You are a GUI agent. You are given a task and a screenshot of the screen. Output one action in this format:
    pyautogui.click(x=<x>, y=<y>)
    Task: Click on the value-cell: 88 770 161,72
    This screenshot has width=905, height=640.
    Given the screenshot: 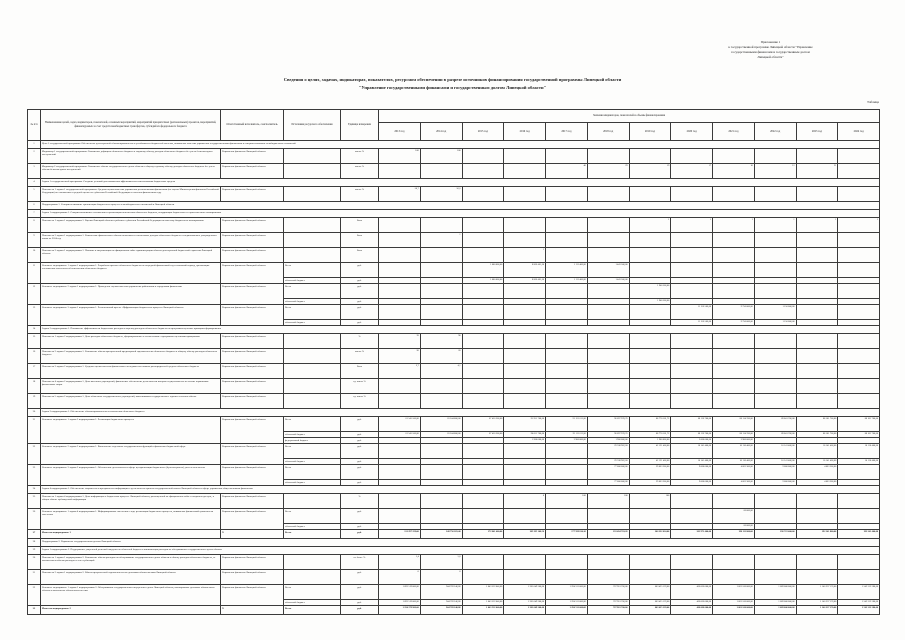 What is the action you would take?
    pyautogui.click(x=650, y=424)
    